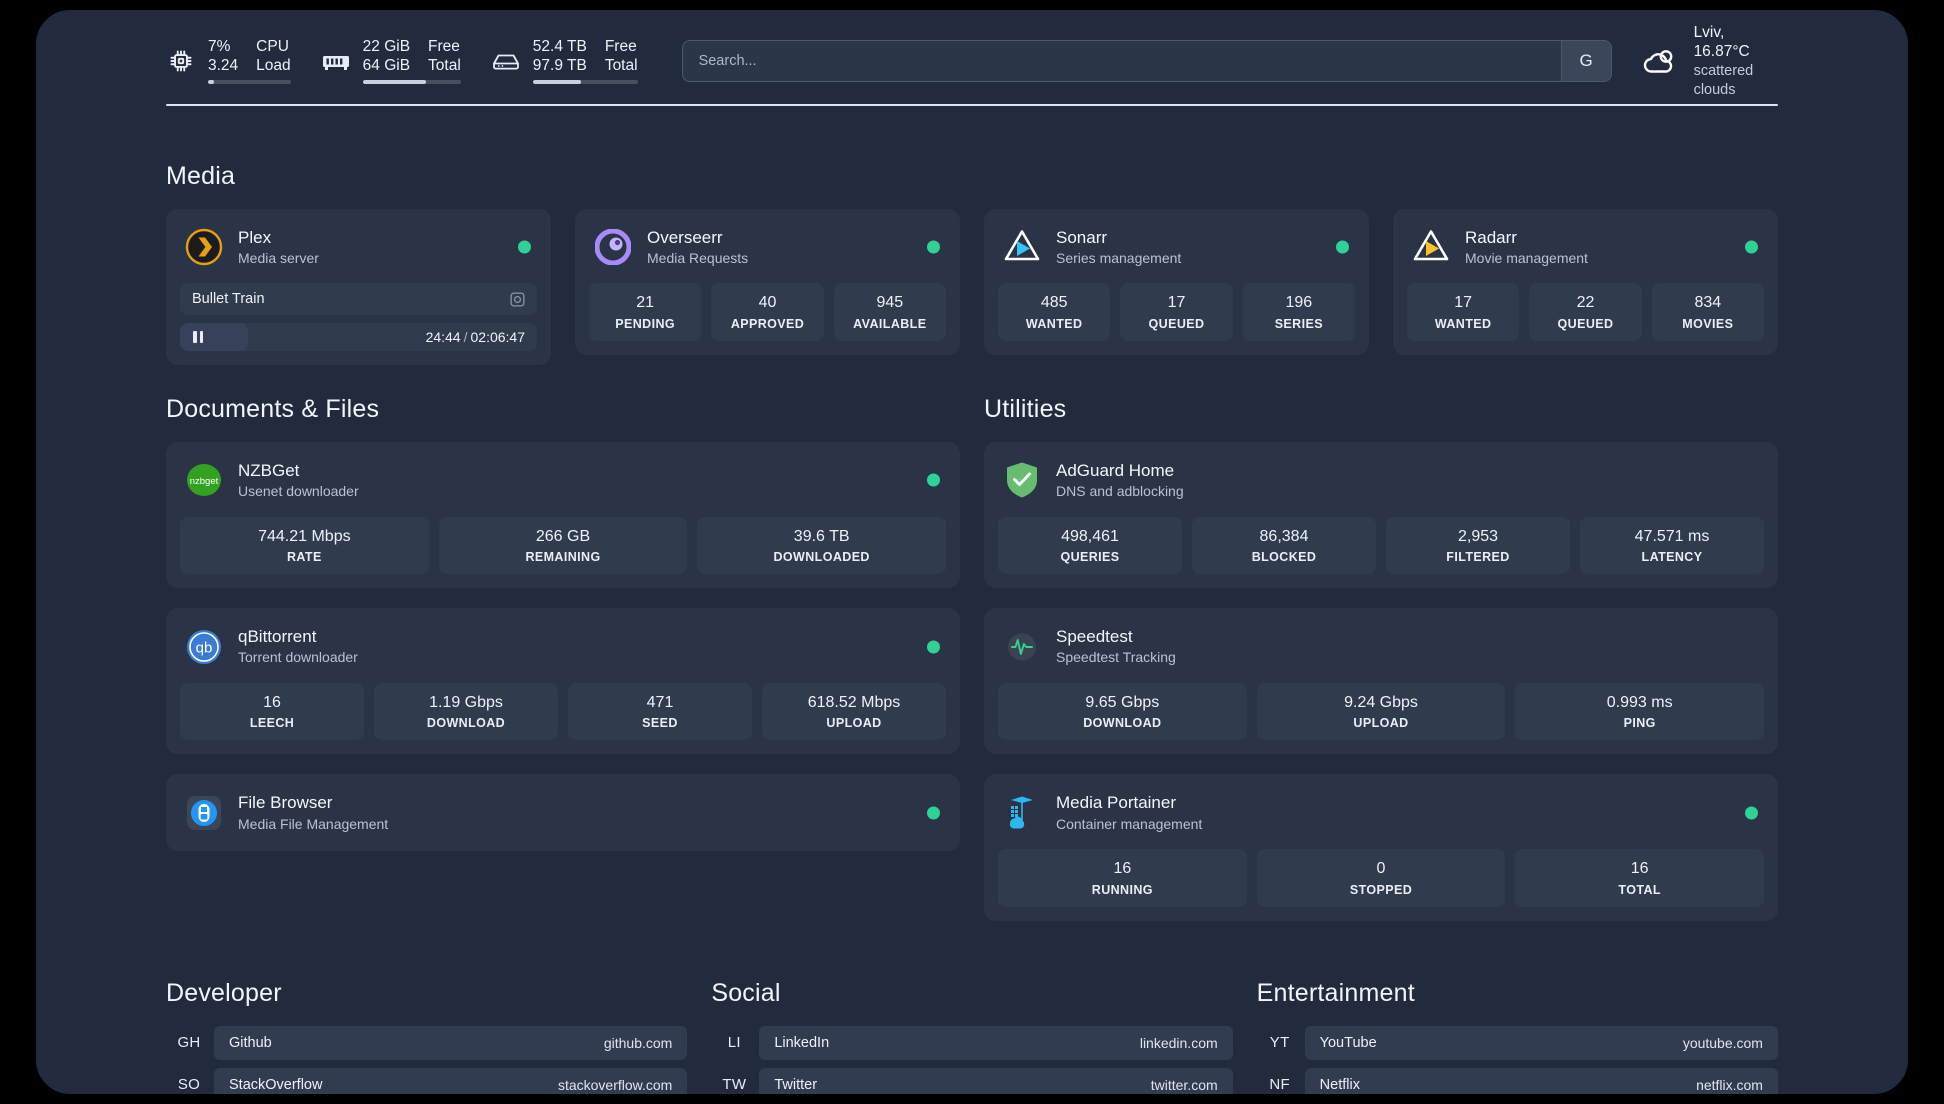  Describe the element at coordinates (1639, 889) in the screenshot. I see `stat-label: TOTAL` at that location.